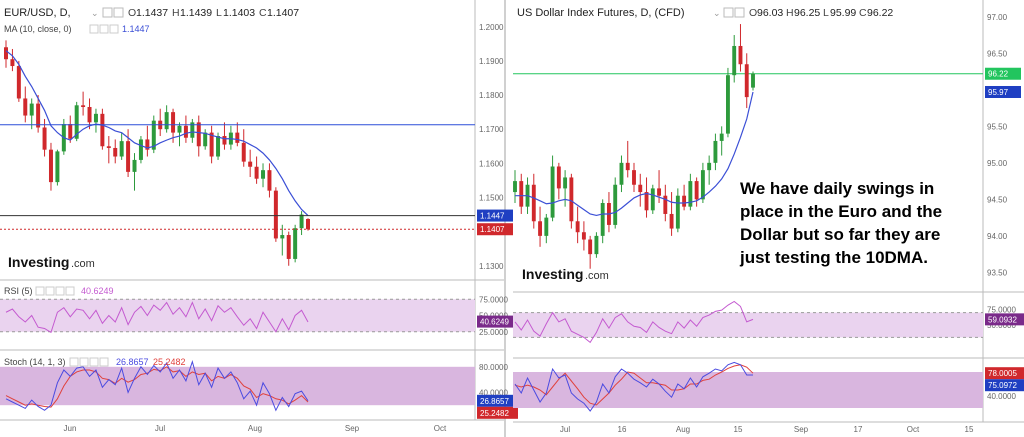 Image resolution: width=1024 pixels, height=437 pixels. Describe the element at coordinates (169, 362) in the screenshot. I see `stoch-d-value: 25.2482` at that location.